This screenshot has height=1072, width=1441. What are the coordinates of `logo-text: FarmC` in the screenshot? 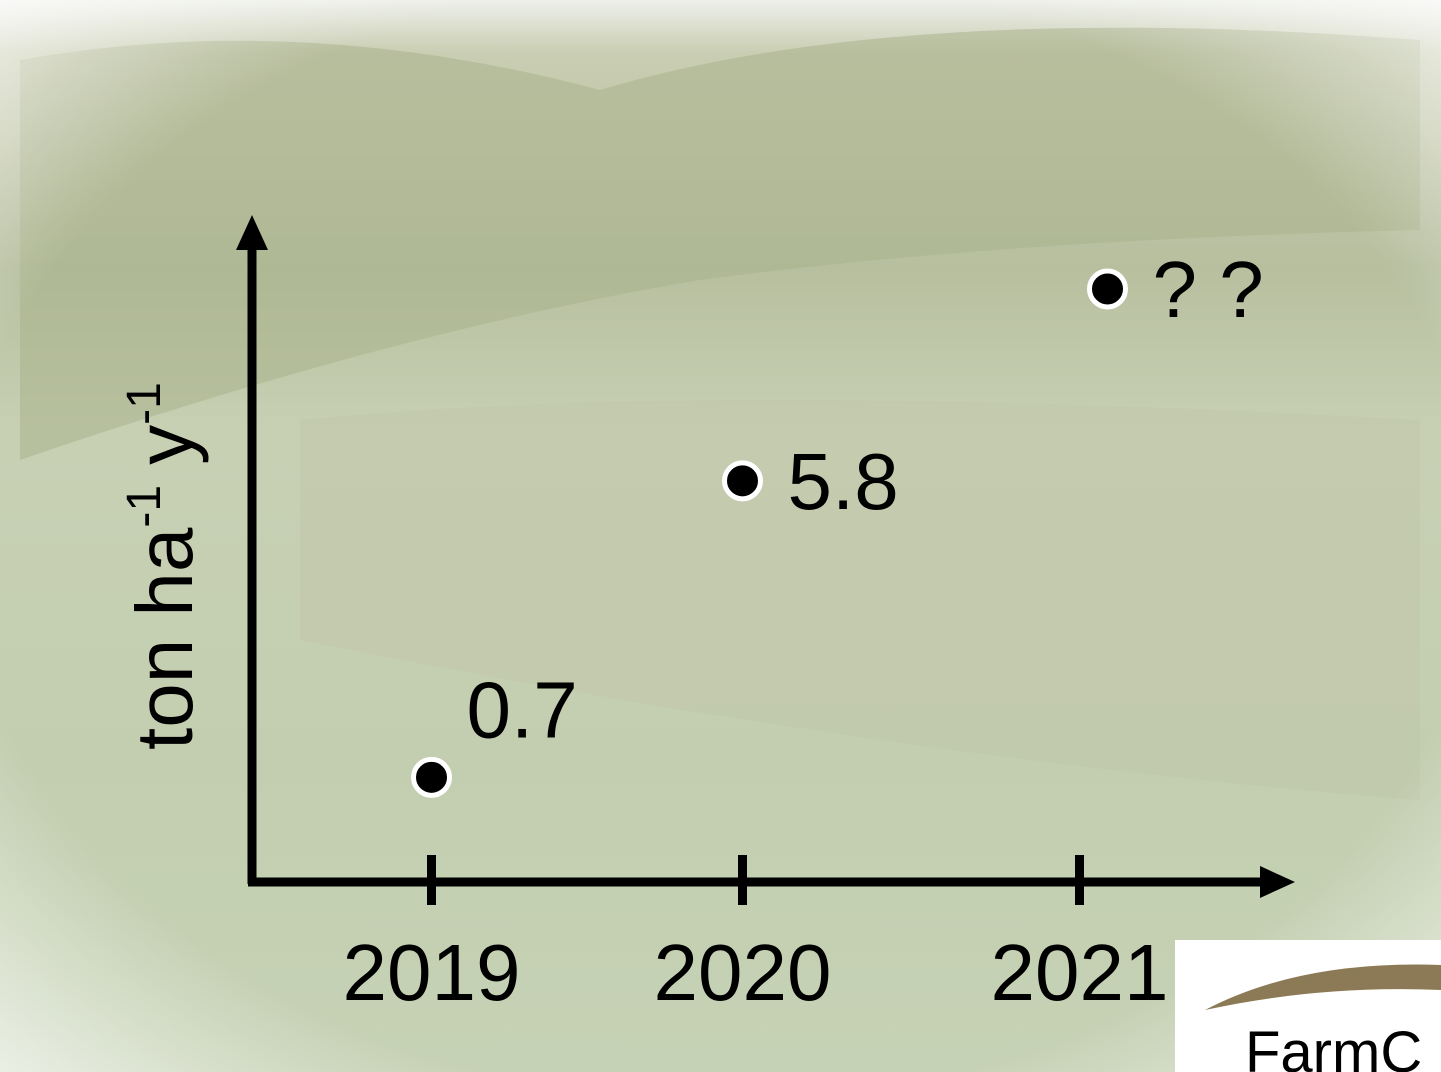 It's located at (1333, 1046).